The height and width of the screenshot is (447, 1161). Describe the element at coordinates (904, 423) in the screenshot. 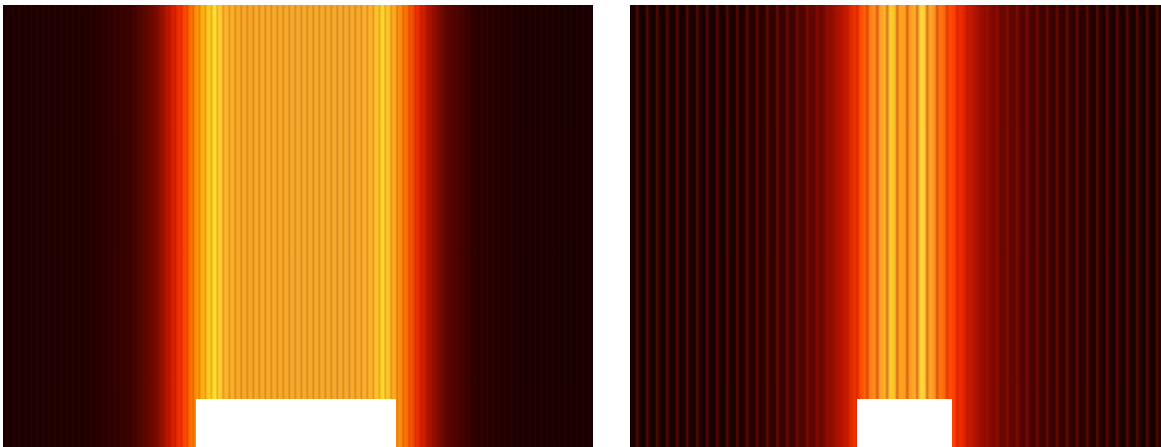

I see `white-mask-right` at that location.